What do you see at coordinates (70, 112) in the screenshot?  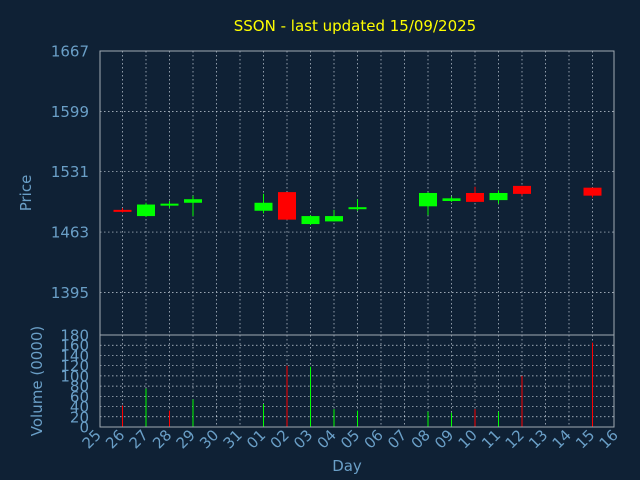 I see `price-tick-label: 1599` at bounding box center [70, 112].